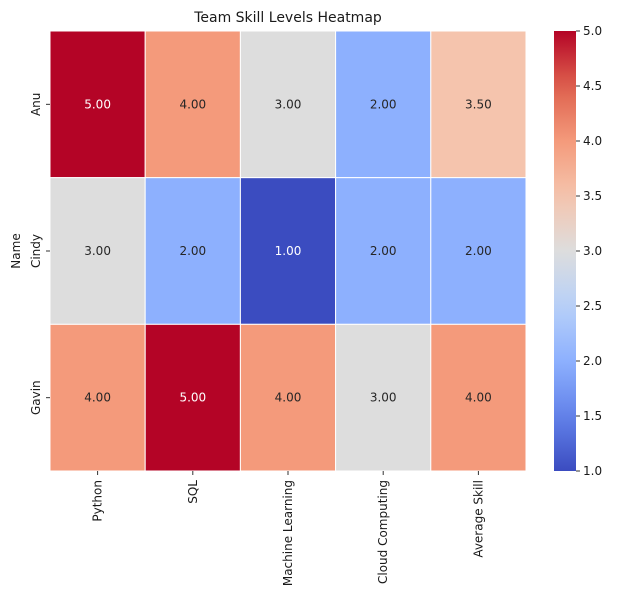 This screenshot has height=610, width=618. What do you see at coordinates (592, 361) in the screenshot?
I see `colorbar-tick-label: 2.0` at bounding box center [592, 361].